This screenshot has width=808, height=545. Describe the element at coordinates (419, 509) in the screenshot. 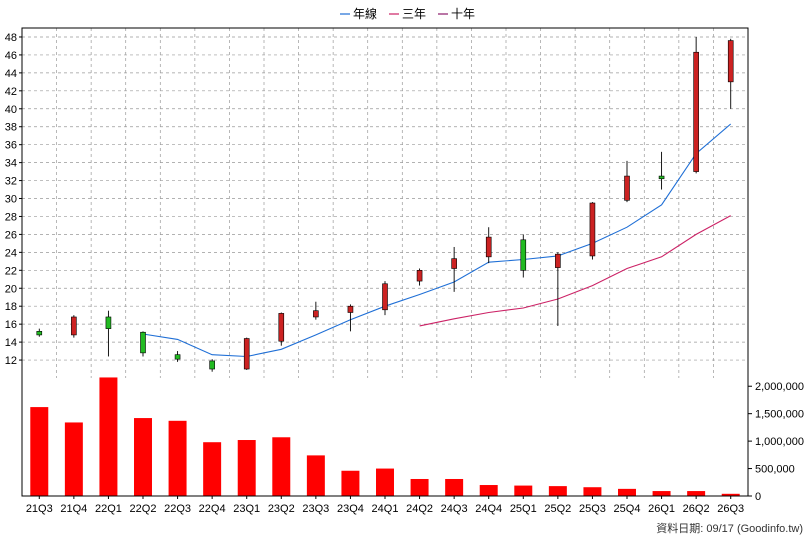

I see `x-tick-label-11: 24Q2` at that location.